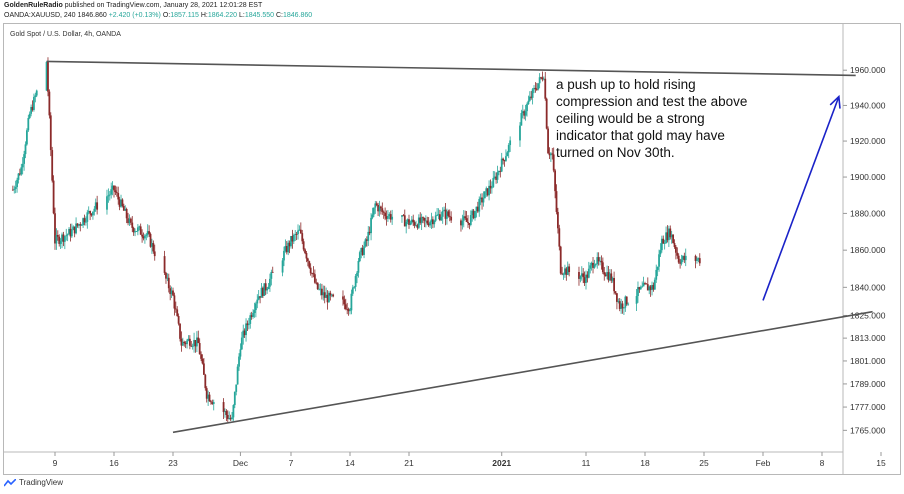 Image resolution: width=904 pixels, height=494 pixels. What do you see at coordinates (868, 338) in the screenshot?
I see `price-tick-label: 1813.000` at bounding box center [868, 338].